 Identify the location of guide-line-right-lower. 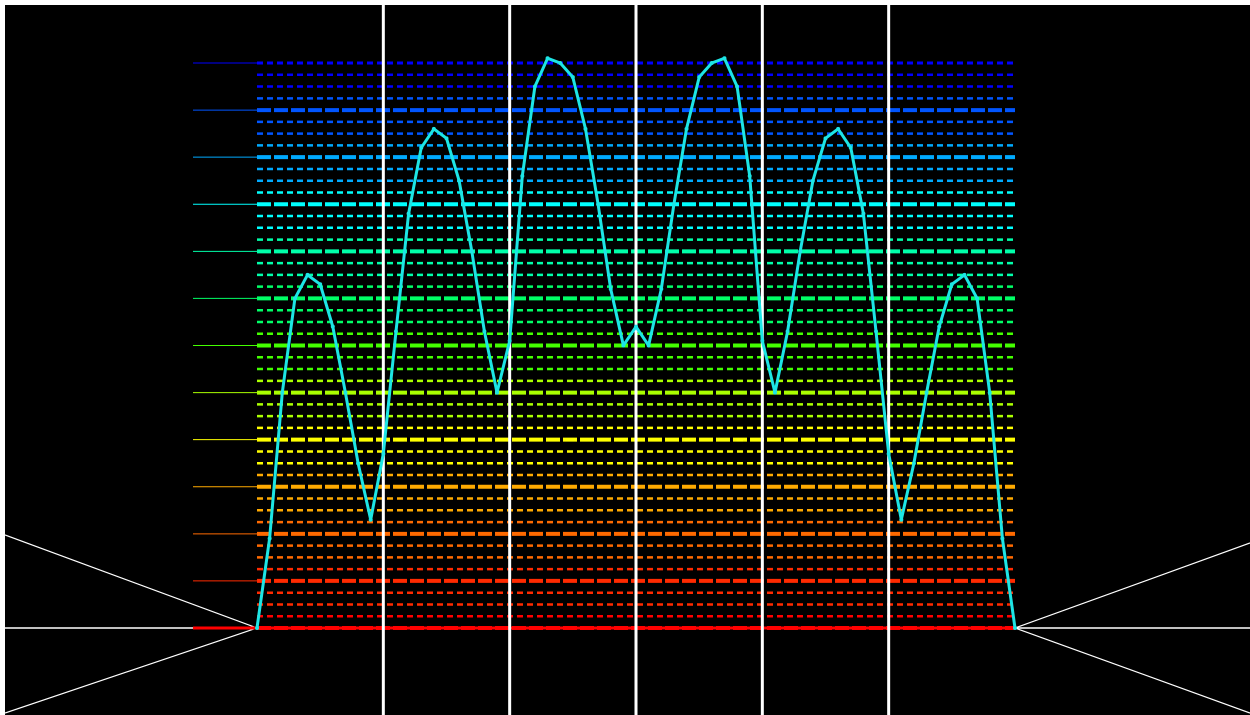
(1132, 670).